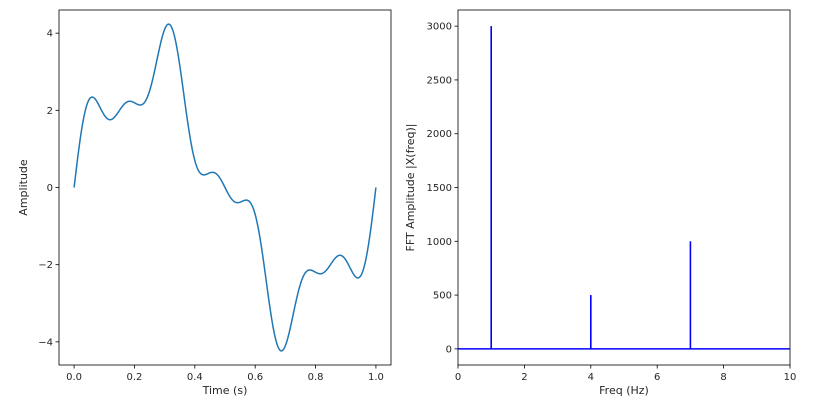  What do you see at coordinates (439, 134) in the screenshot?
I see `y-tick-label: 2000` at bounding box center [439, 134].